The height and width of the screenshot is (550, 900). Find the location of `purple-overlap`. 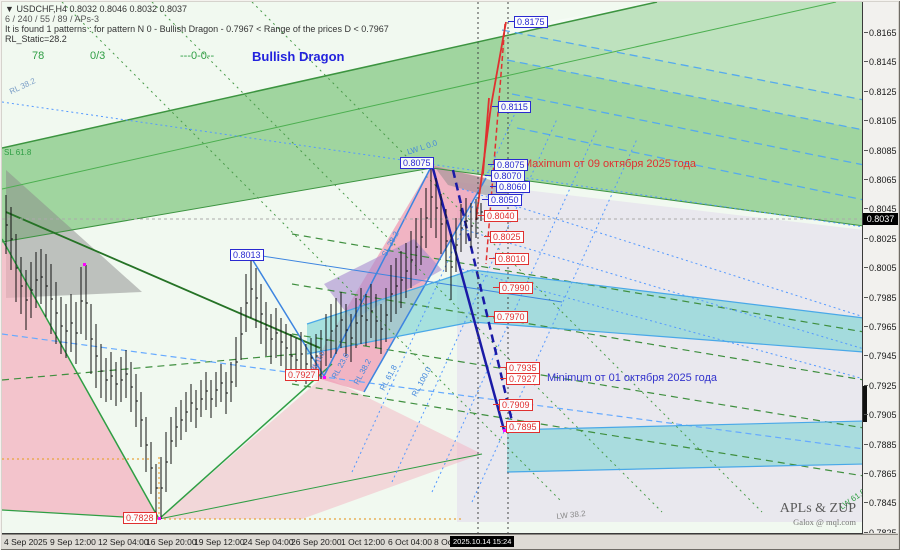

purple-overlap is located at coordinates (383, 279).